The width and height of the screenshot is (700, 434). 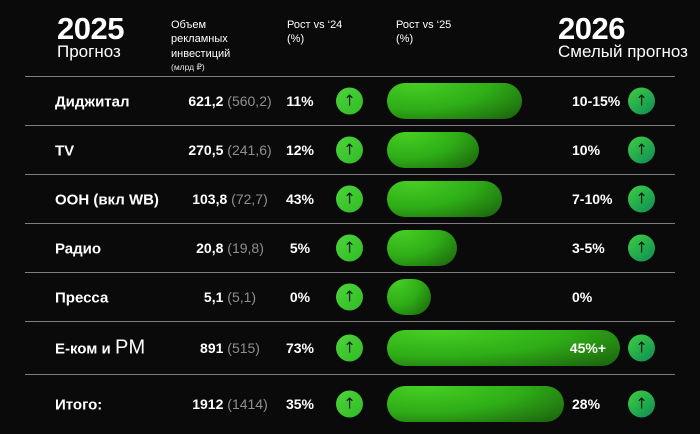 I want to click on year-2025-title: 2025, so click(x=90, y=28).